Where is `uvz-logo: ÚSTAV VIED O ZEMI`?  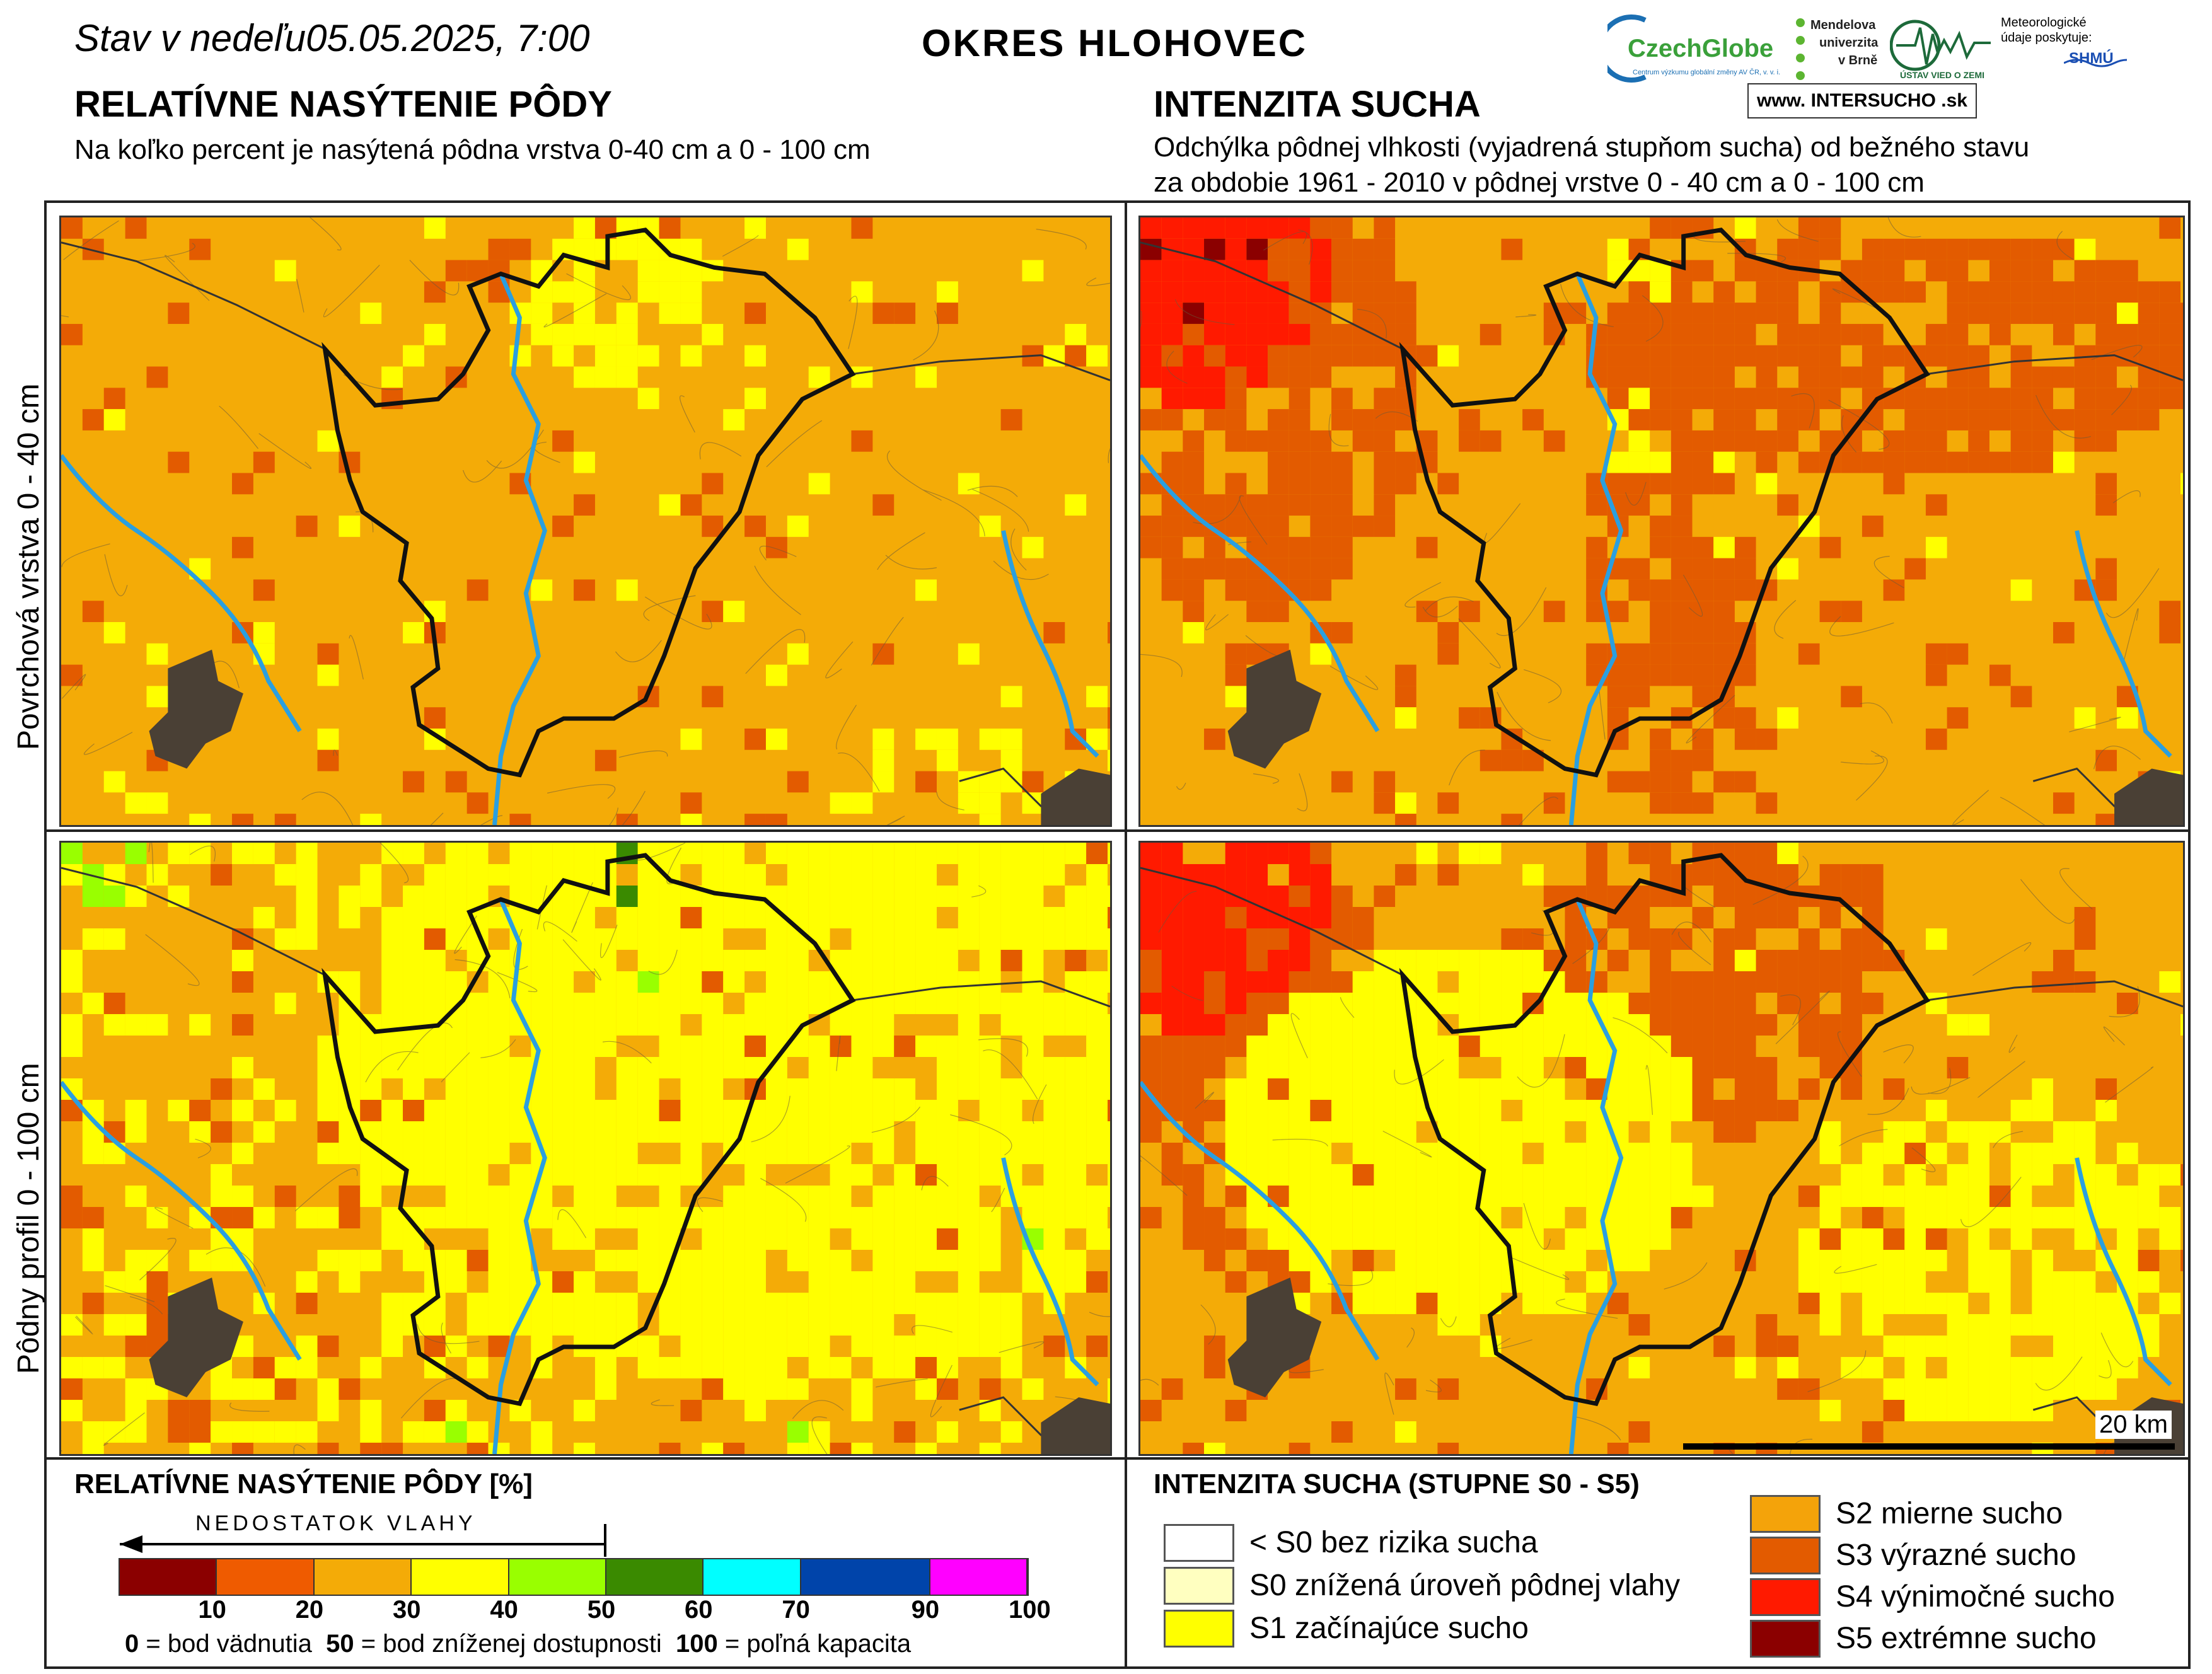
uvz-logo: ÚSTAV VIED O ZEMI is located at coordinates (1943, 49).